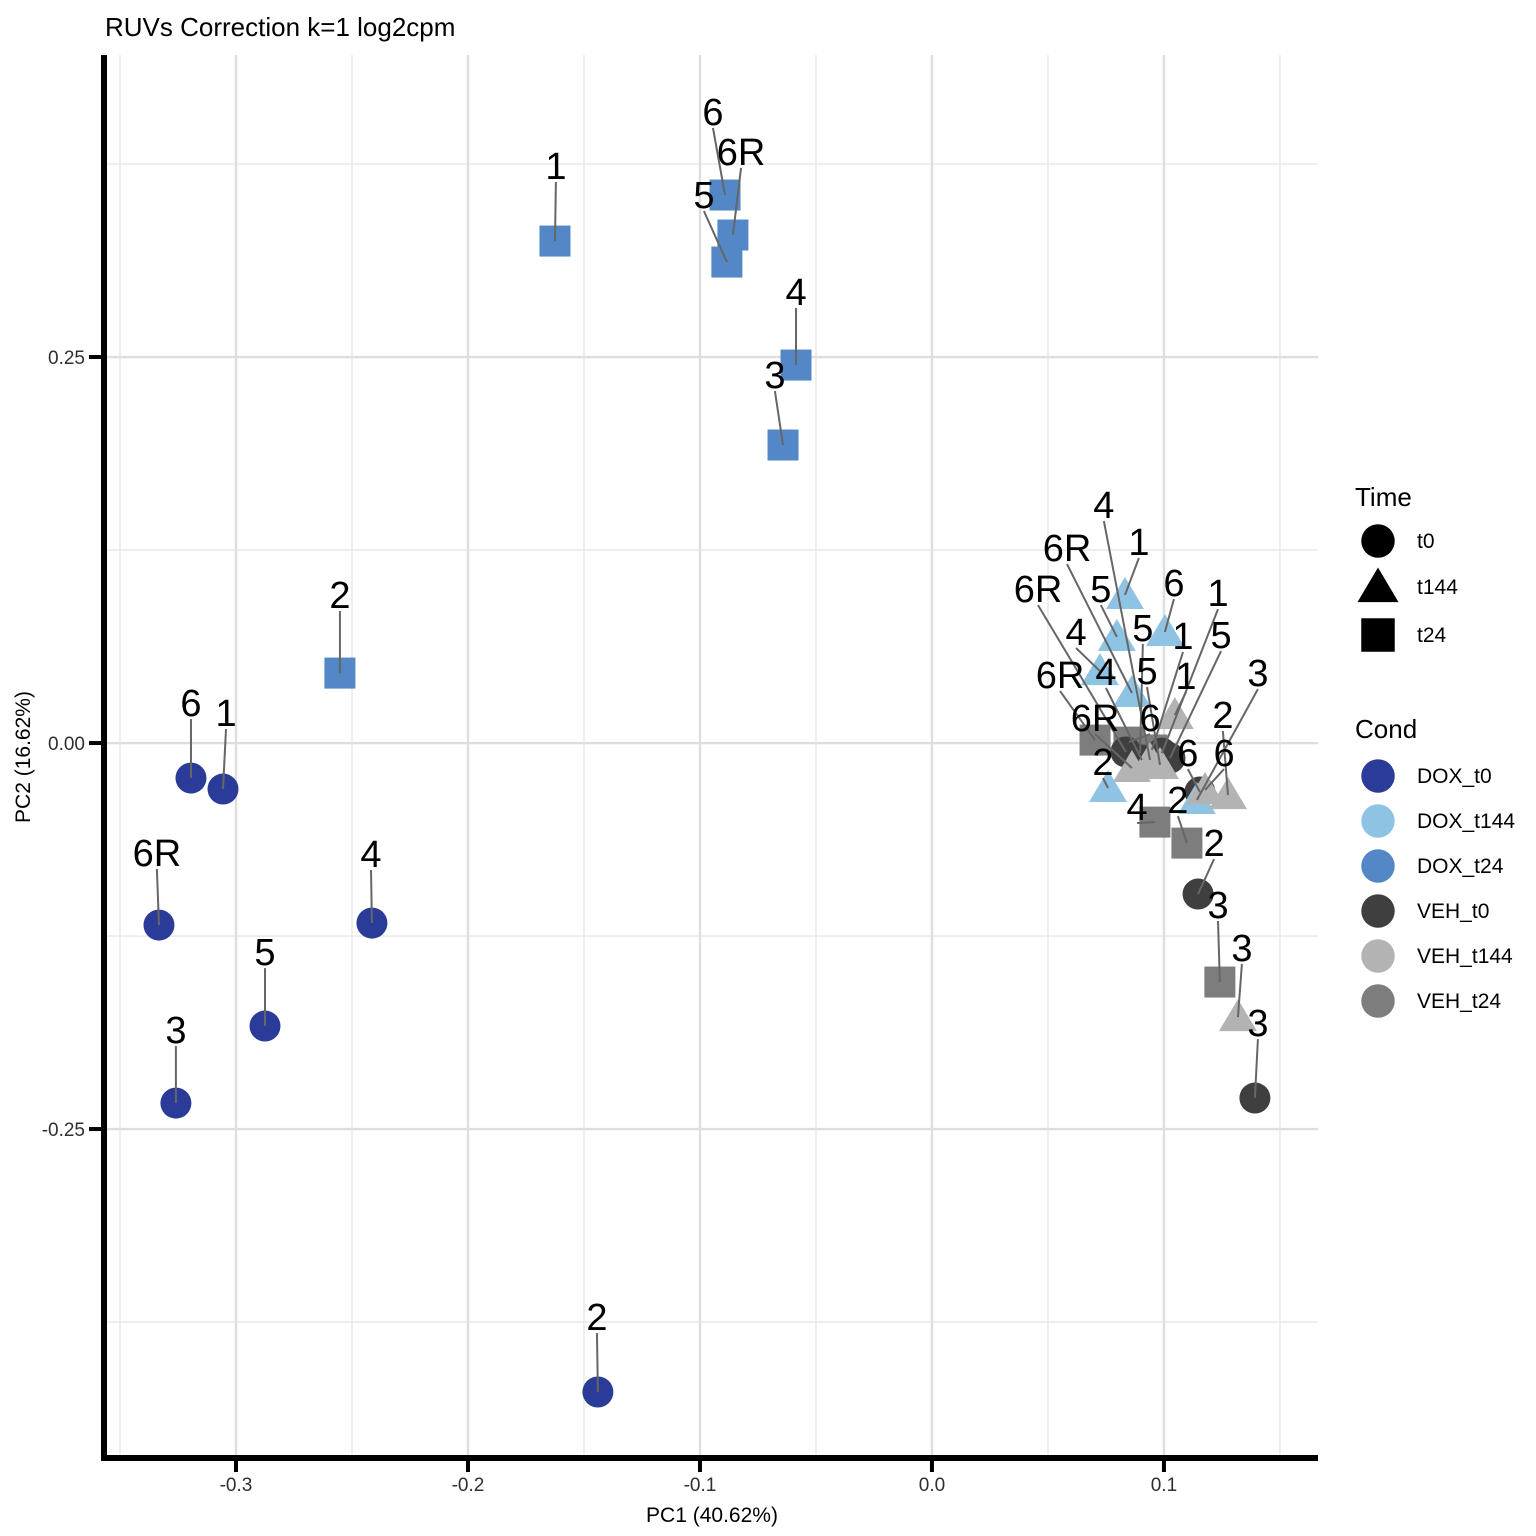  Describe the element at coordinates (1460, 866) in the screenshot. I see `legend-cond-item-label: DOX_t24` at that location.